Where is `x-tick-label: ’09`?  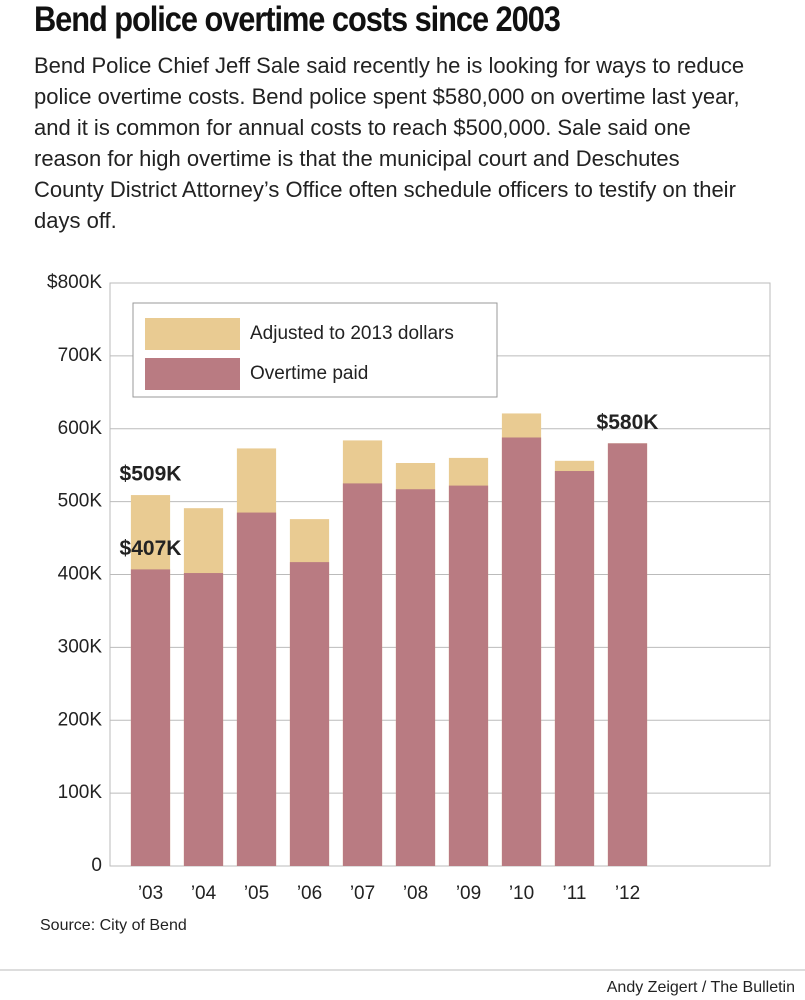
x-tick-label: ’09 is located at coordinates (468, 893).